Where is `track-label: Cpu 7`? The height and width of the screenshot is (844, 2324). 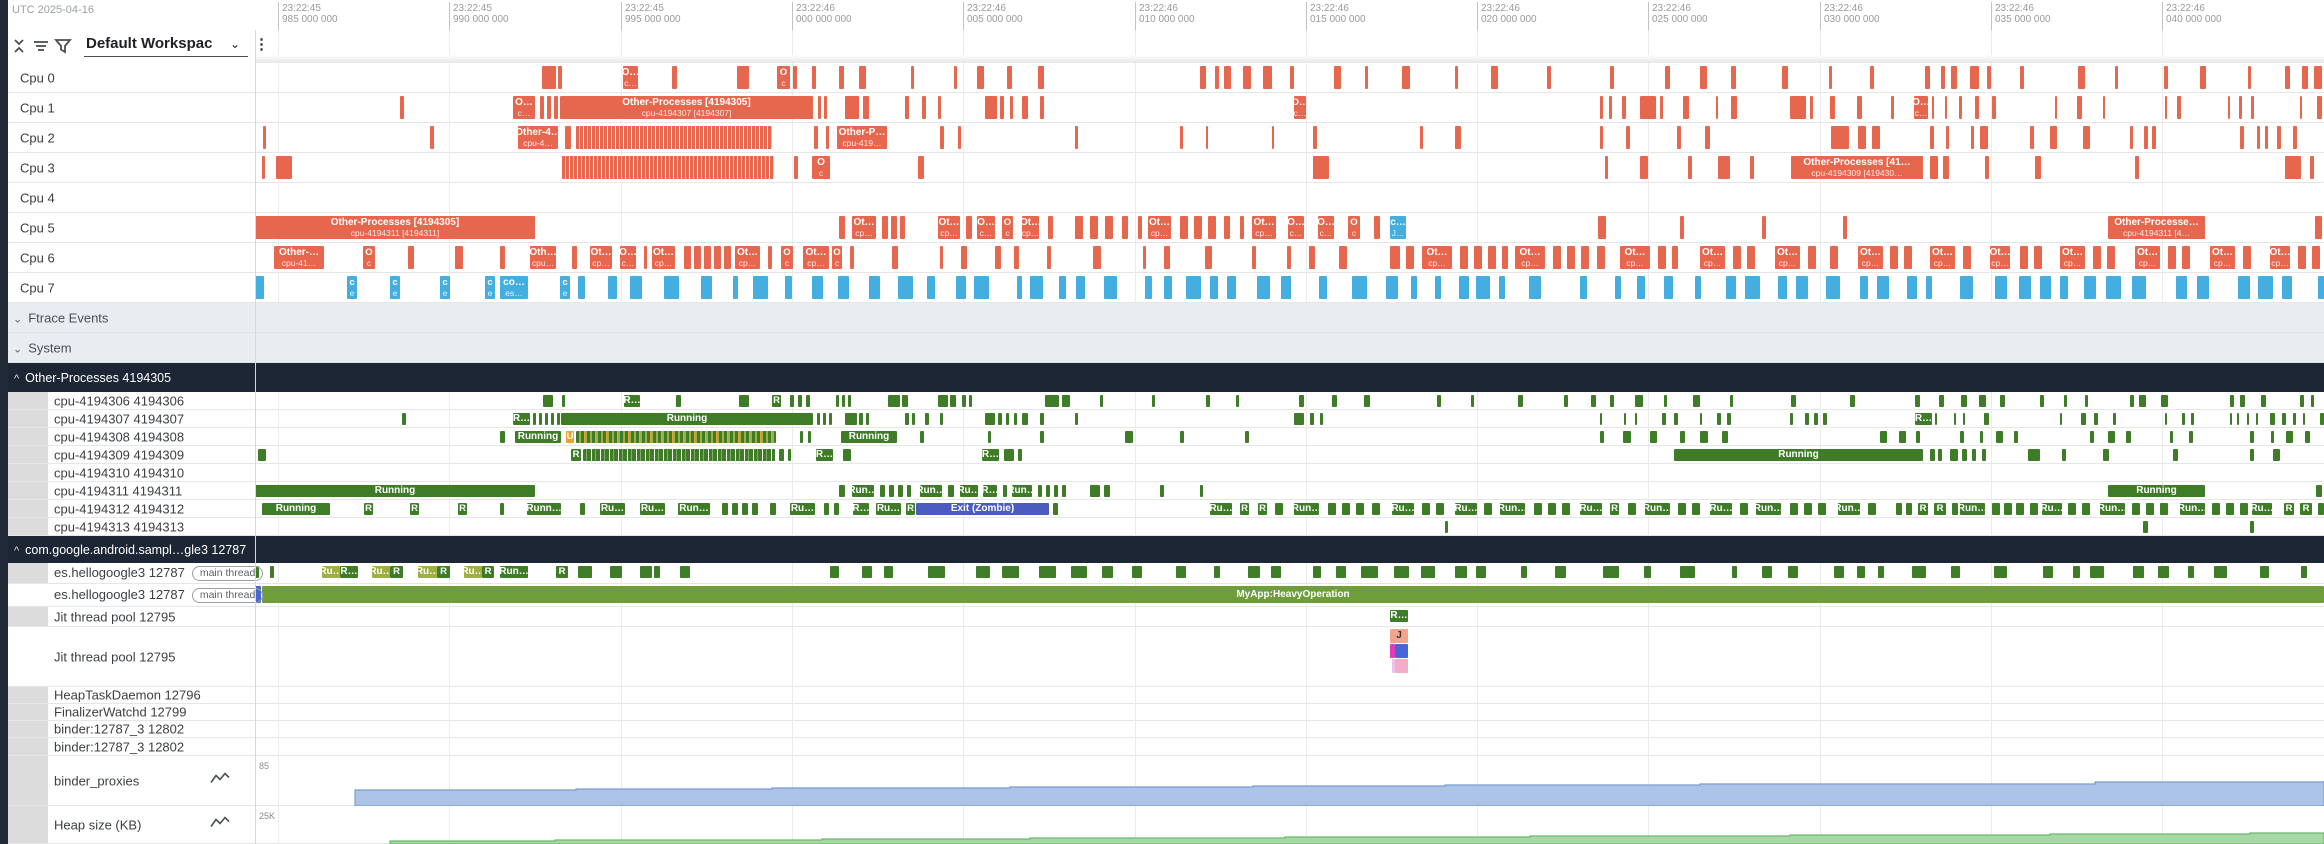
track-label: Cpu 7 is located at coordinates (37, 287).